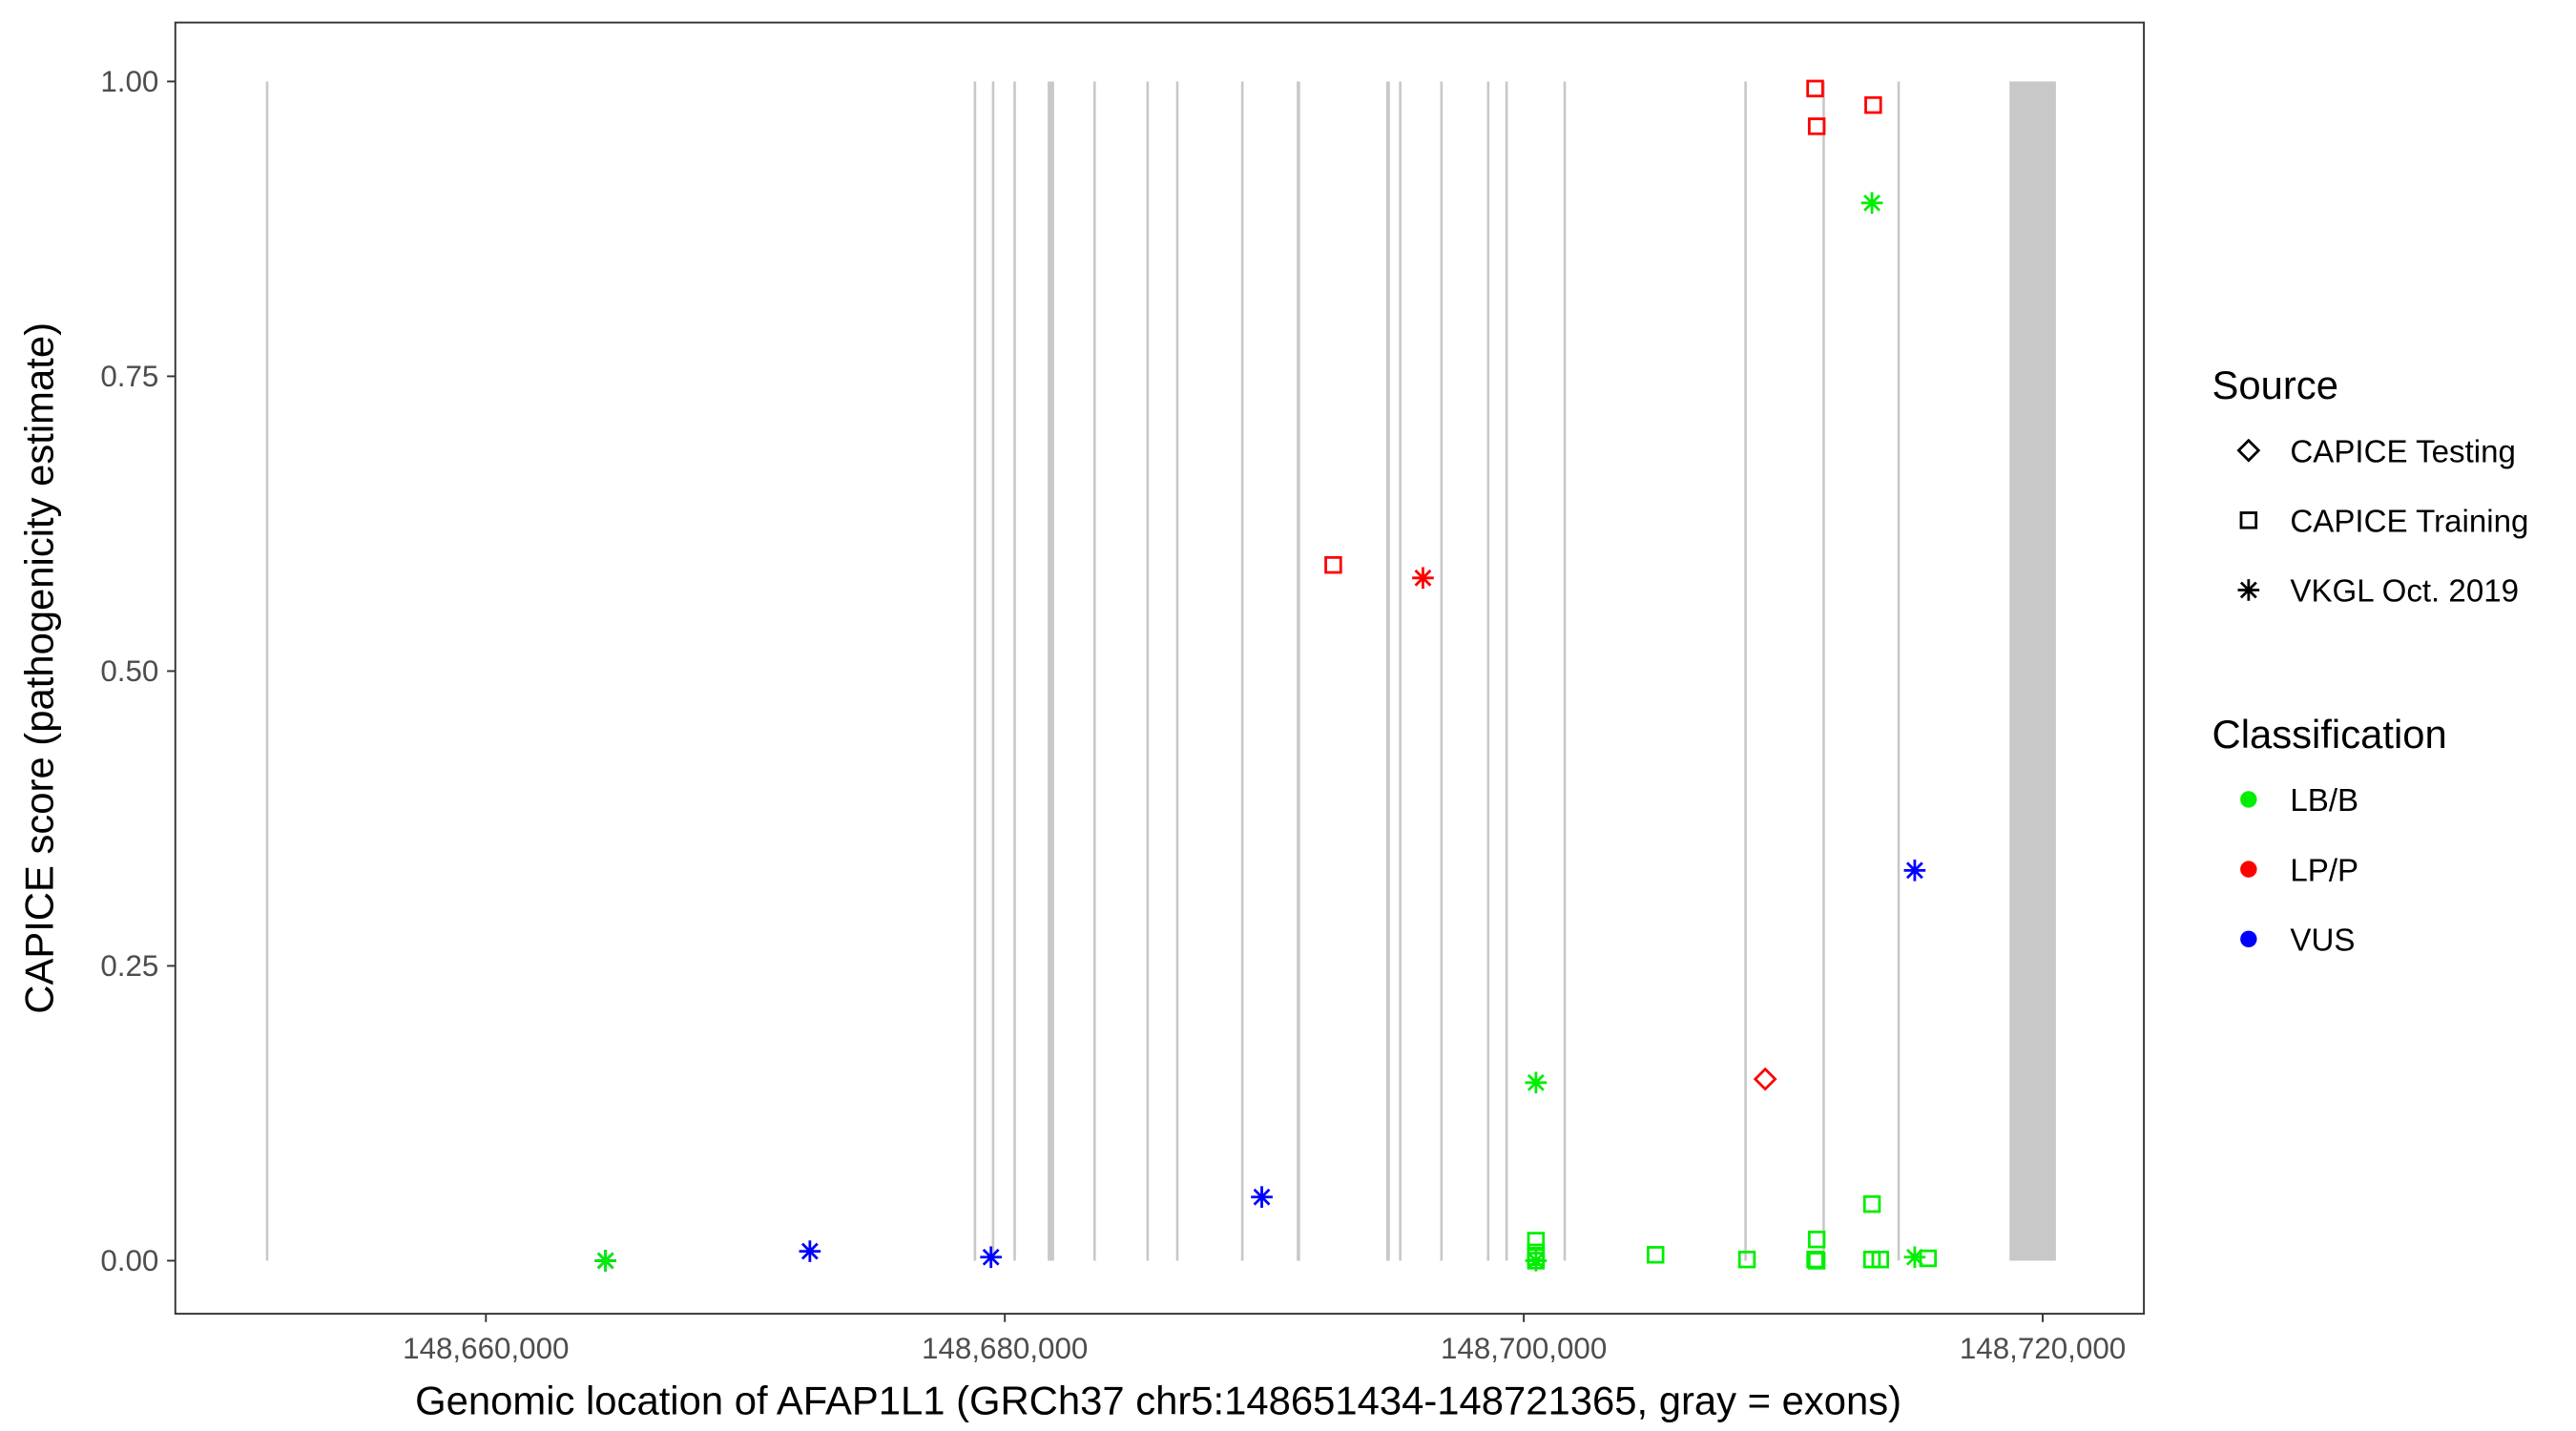 The width and height of the screenshot is (2576, 1431). Describe the element at coordinates (1765, 1079) in the screenshot. I see `data-point-diamond` at that location.